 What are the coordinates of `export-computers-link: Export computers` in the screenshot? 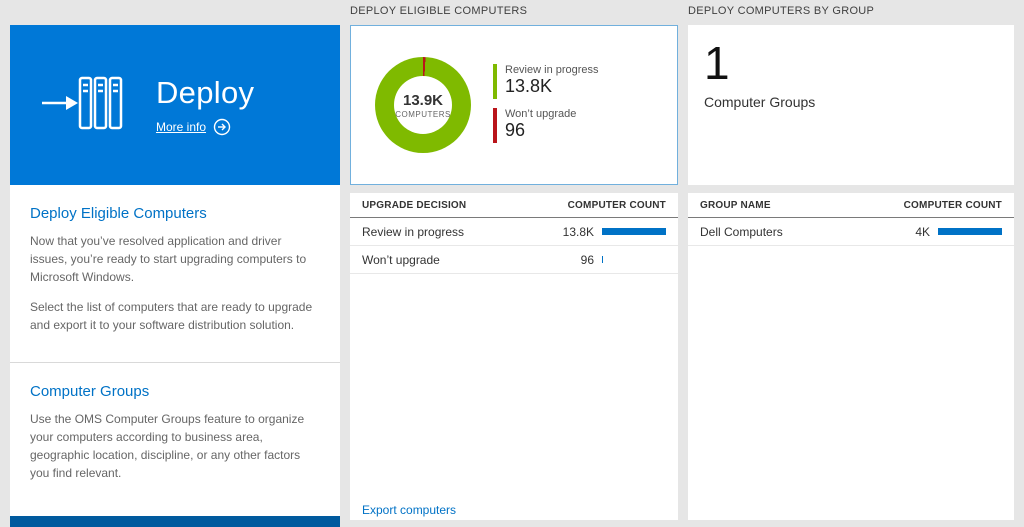 It's located at (409, 510).